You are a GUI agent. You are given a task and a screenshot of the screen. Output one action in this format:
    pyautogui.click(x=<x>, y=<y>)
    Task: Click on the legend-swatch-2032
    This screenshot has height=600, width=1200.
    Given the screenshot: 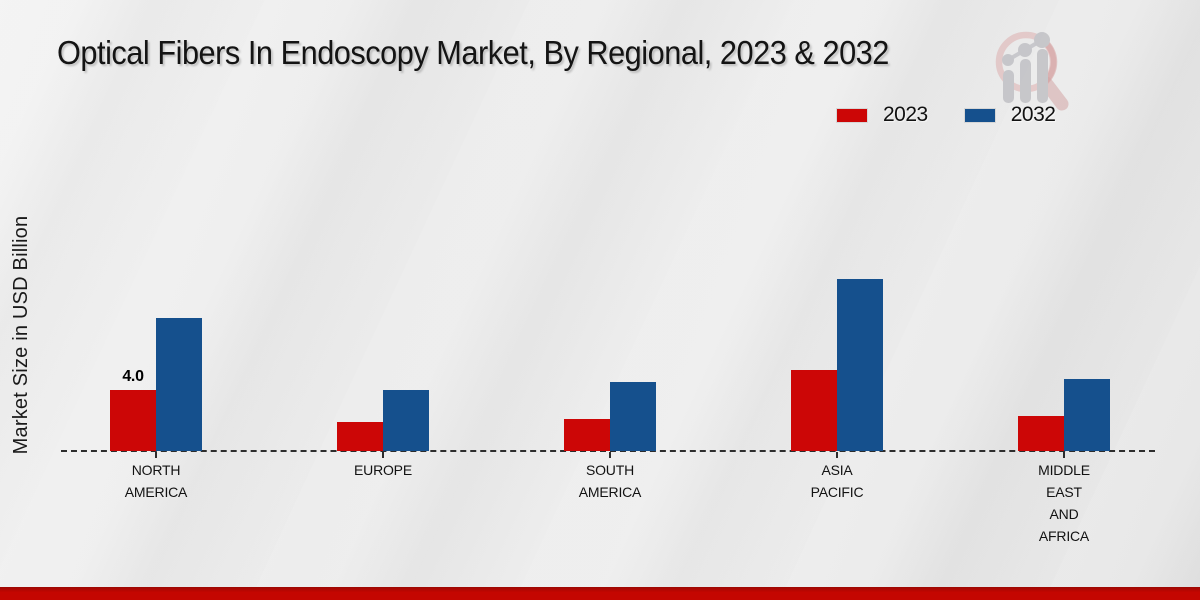 What is the action you would take?
    pyautogui.click(x=979, y=115)
    